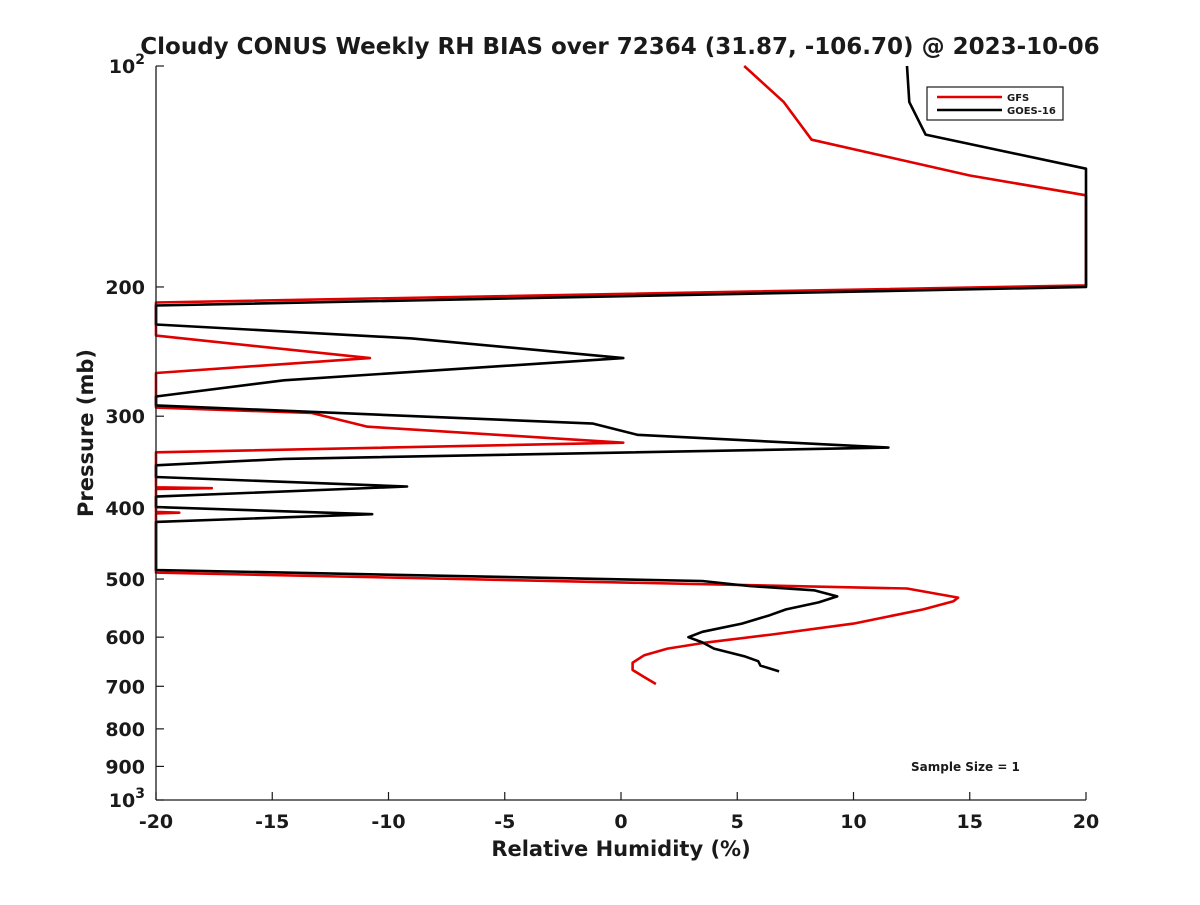 This screenshot has width=1200, height=905. What do you see at coordinates (127, 799) in the screenshot?
I see `y-tick-label: 10³` at bounding box center [127, 799].